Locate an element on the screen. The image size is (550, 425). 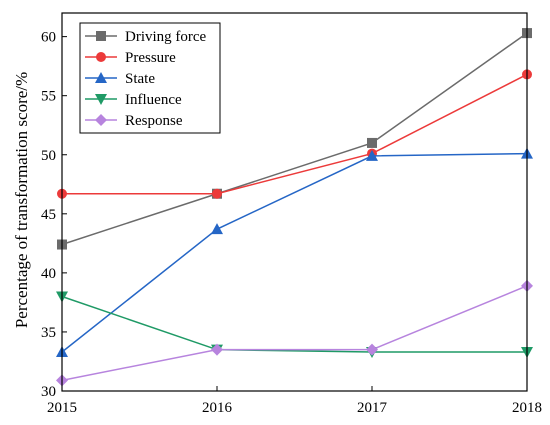
series-line-influence is located at coordinates (294, 324).